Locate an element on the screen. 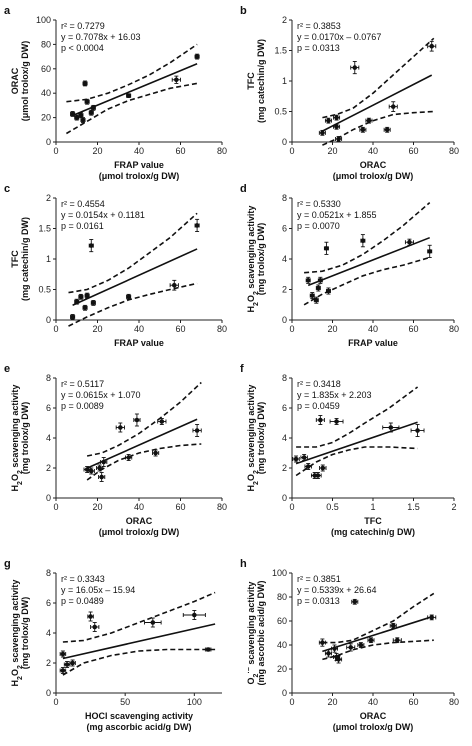 This screenshot has width=472, height=746. stat-line: r² = 0.3418 is located at coordinates (319, 384).